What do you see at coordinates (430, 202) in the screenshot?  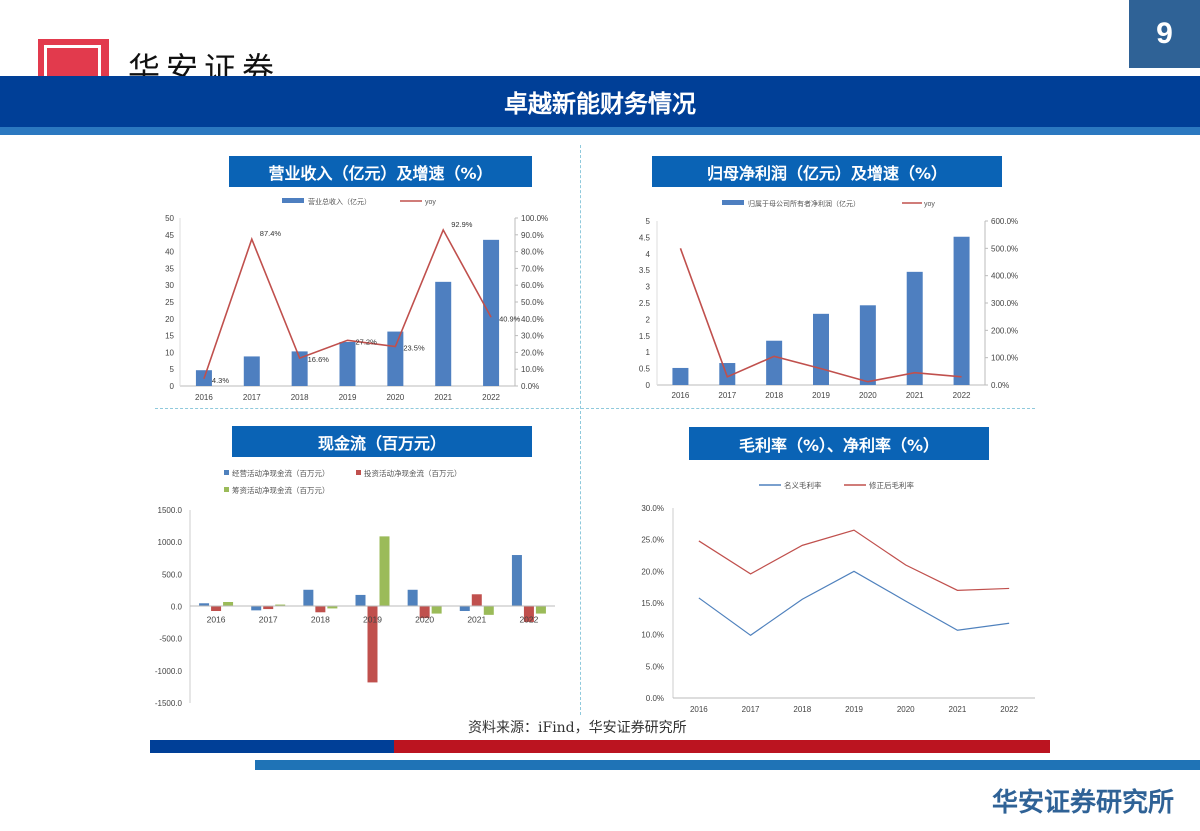 I see `legend-yoy: yoy` at bounding box center [430, 202].